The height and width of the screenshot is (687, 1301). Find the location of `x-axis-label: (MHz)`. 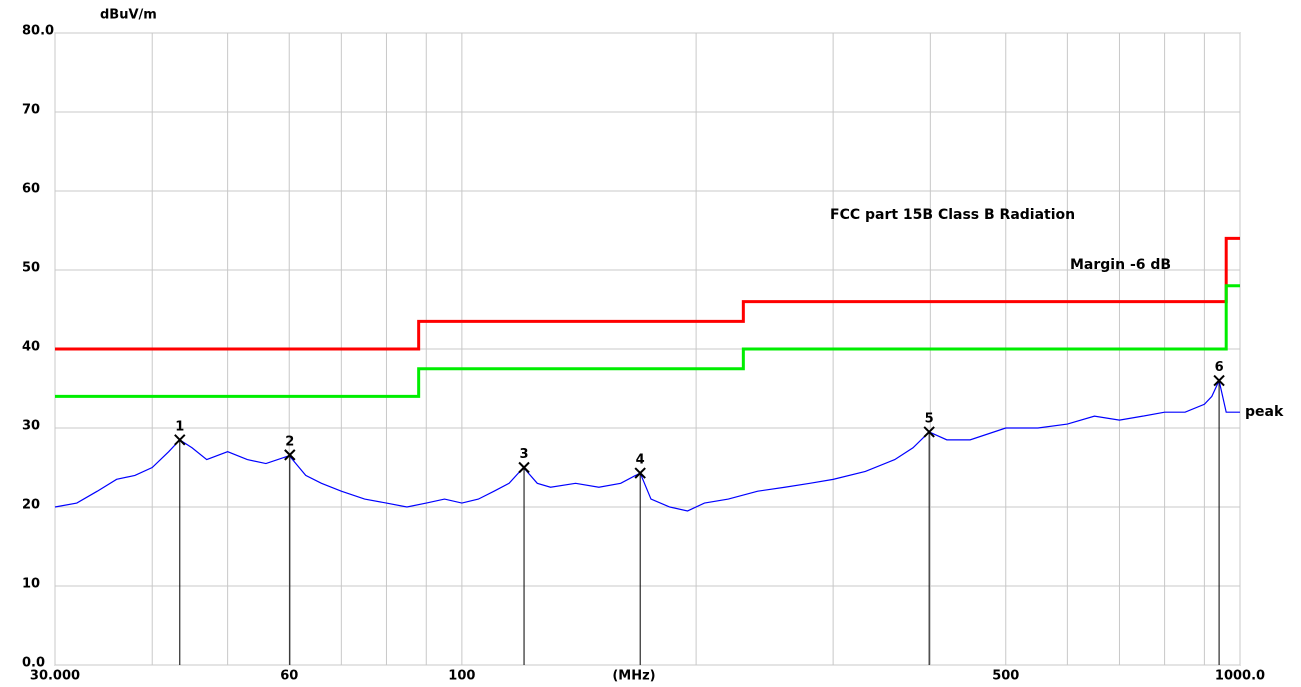

x-axis-label: (MHz) is located at coordinates (633, 676).